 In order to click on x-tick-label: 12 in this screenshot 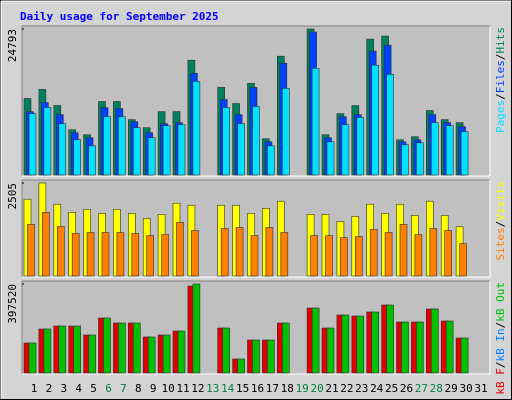, I will do `click(197, 388)`.